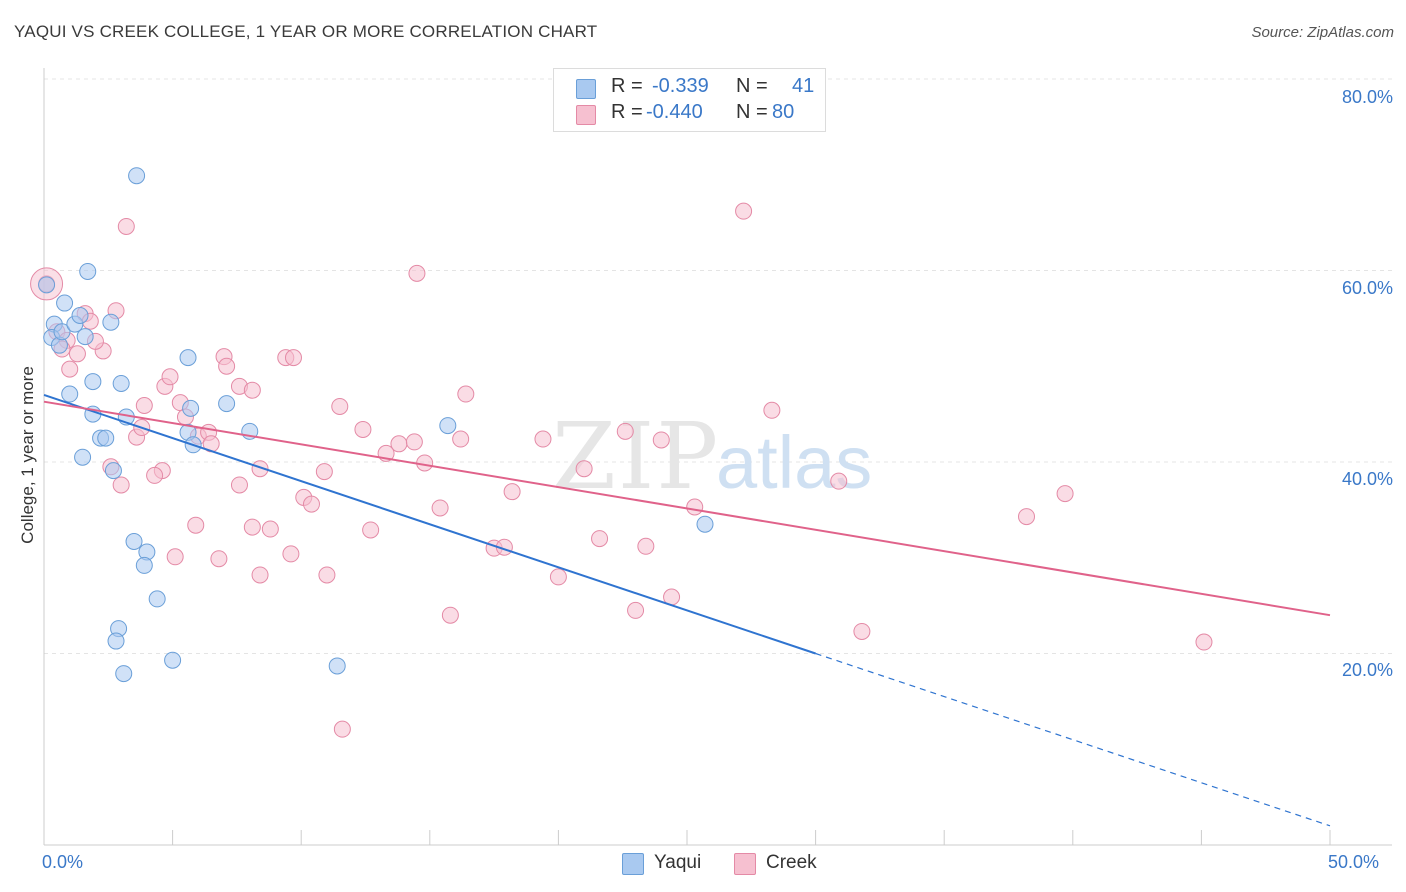 The width and height of the screenshot is (1406, 892). Describe the element at coordinates (1073, 739) in the screenshot. I see `yaqui-trend-extension` at that location.